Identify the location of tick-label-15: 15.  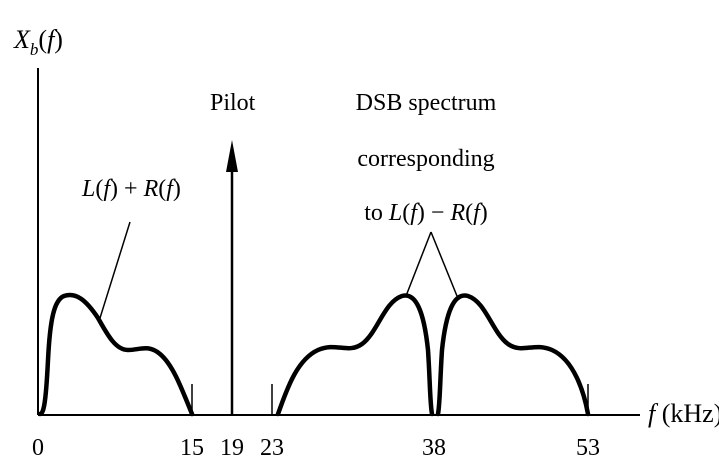
(192, 448).